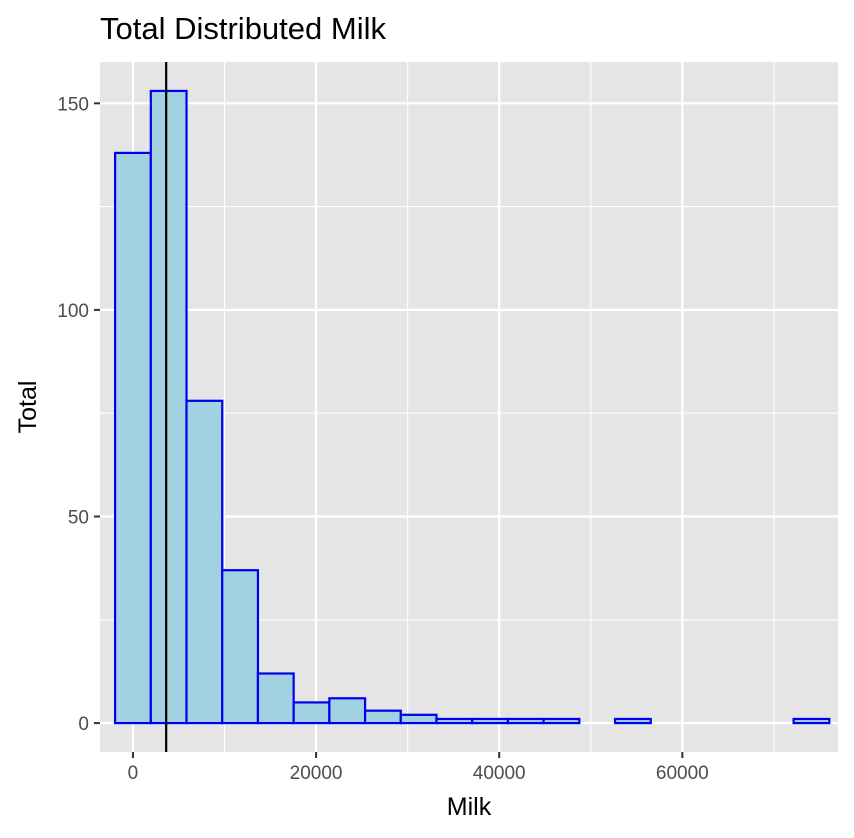 The height and width of the screenshot is (838, 854). I want to click on x-tick-label: 40000, so click(499, 773).